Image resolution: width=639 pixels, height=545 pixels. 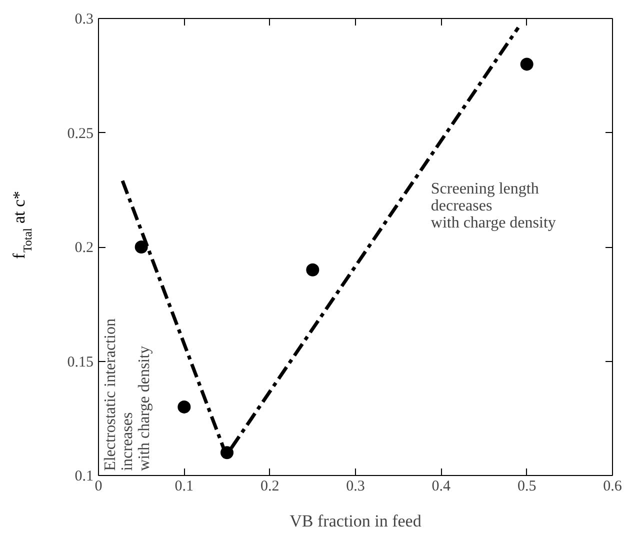 I want to click on x-tick-label: 0.4, so click(x=442, y=486).